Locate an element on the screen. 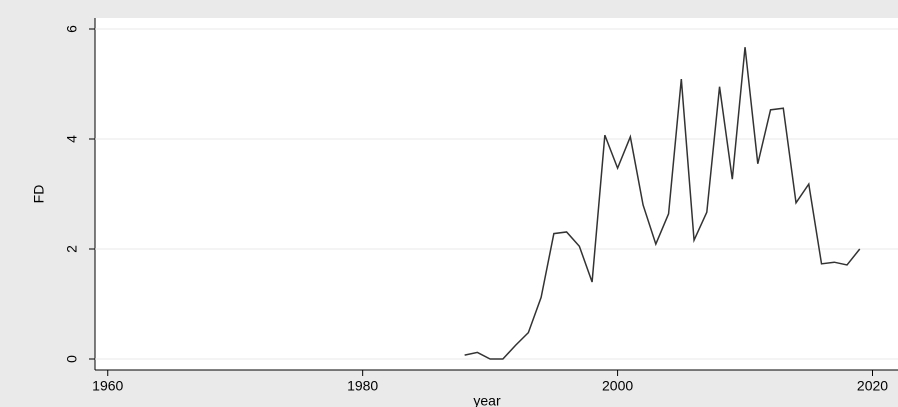  y-tick-label: 2 is located at coordinates (72, 249).